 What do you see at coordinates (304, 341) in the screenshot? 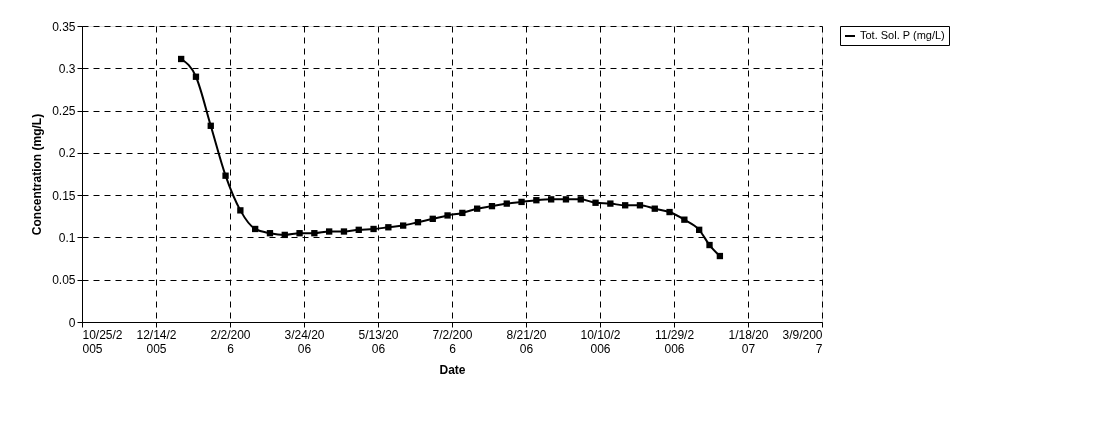
I see `x-tick-label: 3/24/2006` at bounding box center [304, 341].